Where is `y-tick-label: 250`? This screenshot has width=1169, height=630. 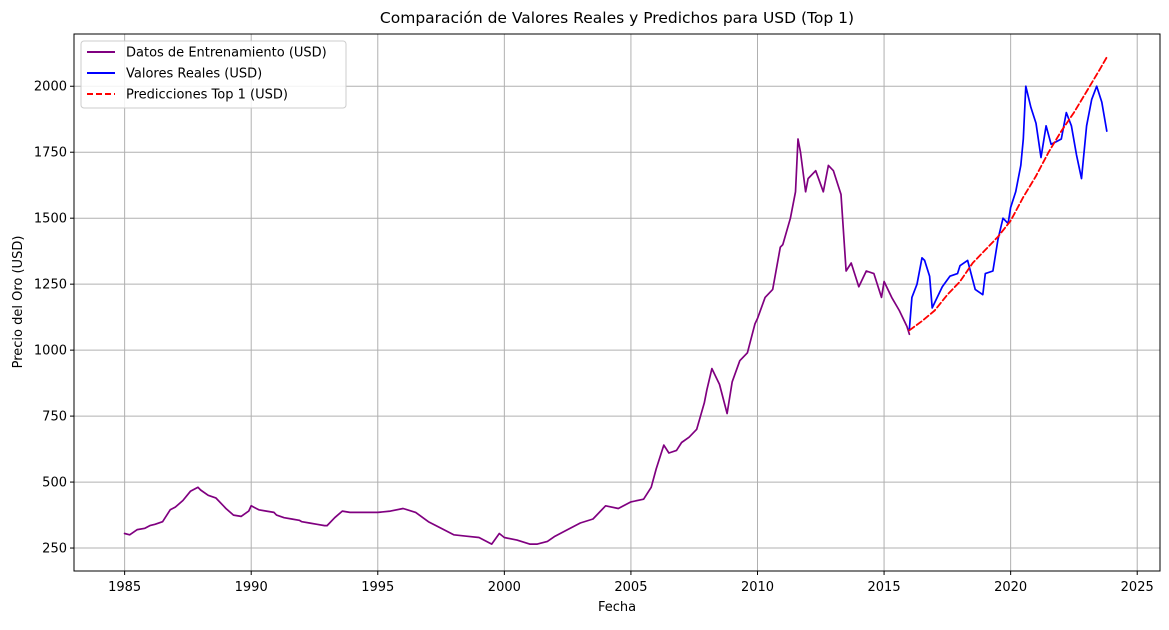 y-tick-label: 250 is located at coordinates (54, 549).